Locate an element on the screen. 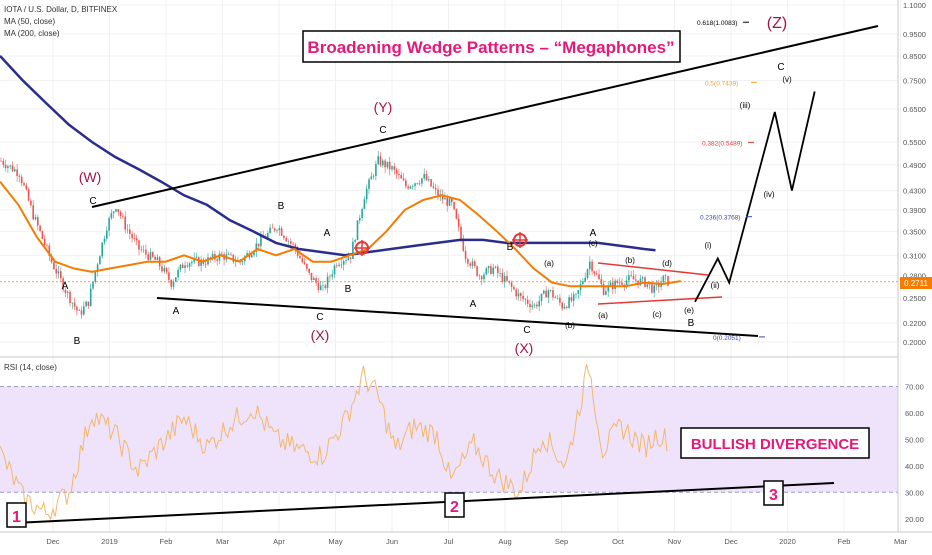  wave-label: A is located at coordinates (593, 233).